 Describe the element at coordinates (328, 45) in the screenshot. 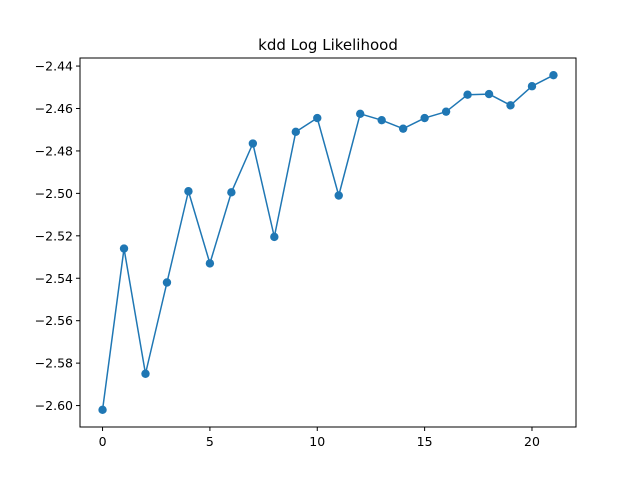

I see `chart-title: kdd Log Likelihood` at that location.